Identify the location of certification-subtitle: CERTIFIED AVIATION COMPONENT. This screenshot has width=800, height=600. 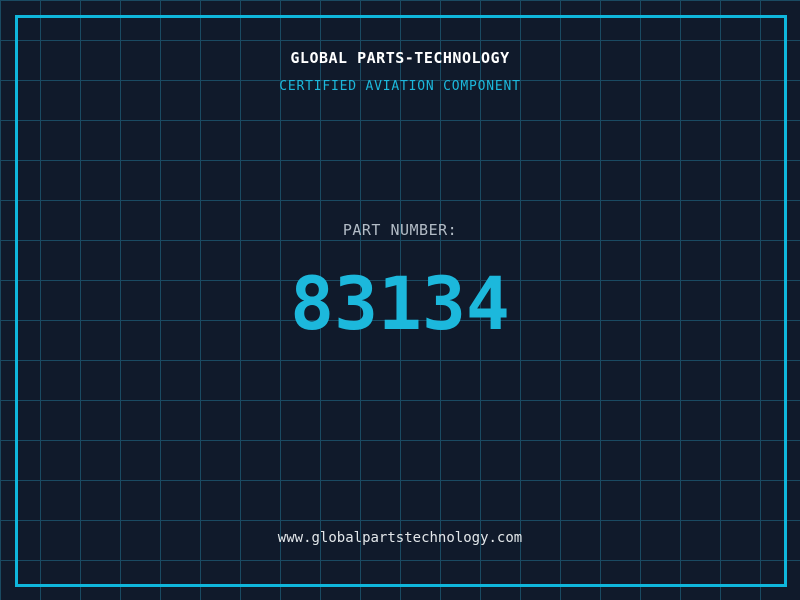
(400, 86).